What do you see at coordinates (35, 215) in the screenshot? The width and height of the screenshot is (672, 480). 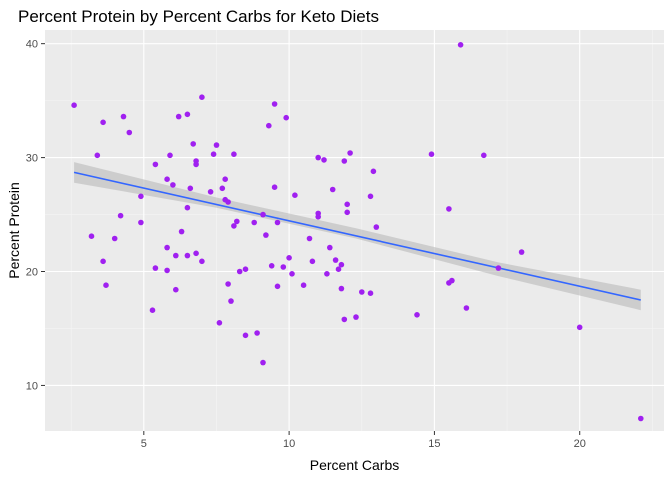 I see `y-axis-ticks: 10 20 30 40` at bounding box center [35, 215].